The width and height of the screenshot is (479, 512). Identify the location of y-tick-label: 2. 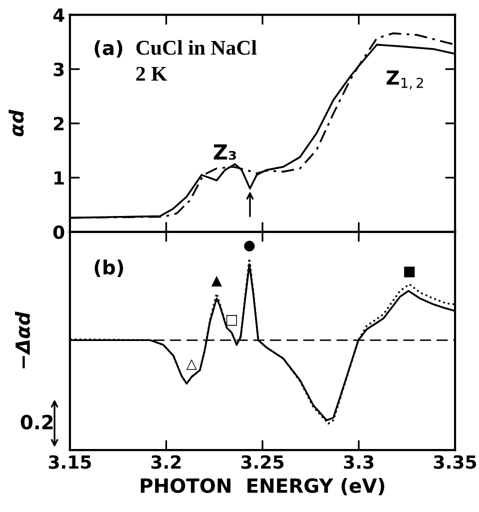
(59, 123).